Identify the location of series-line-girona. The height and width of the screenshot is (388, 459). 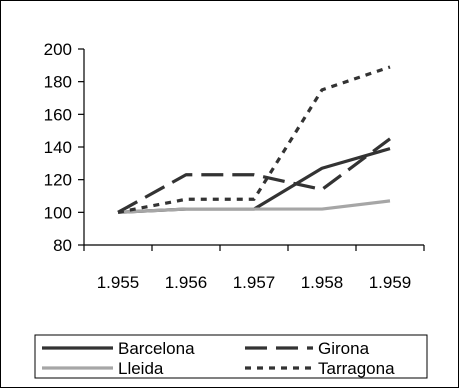
(254, 175).